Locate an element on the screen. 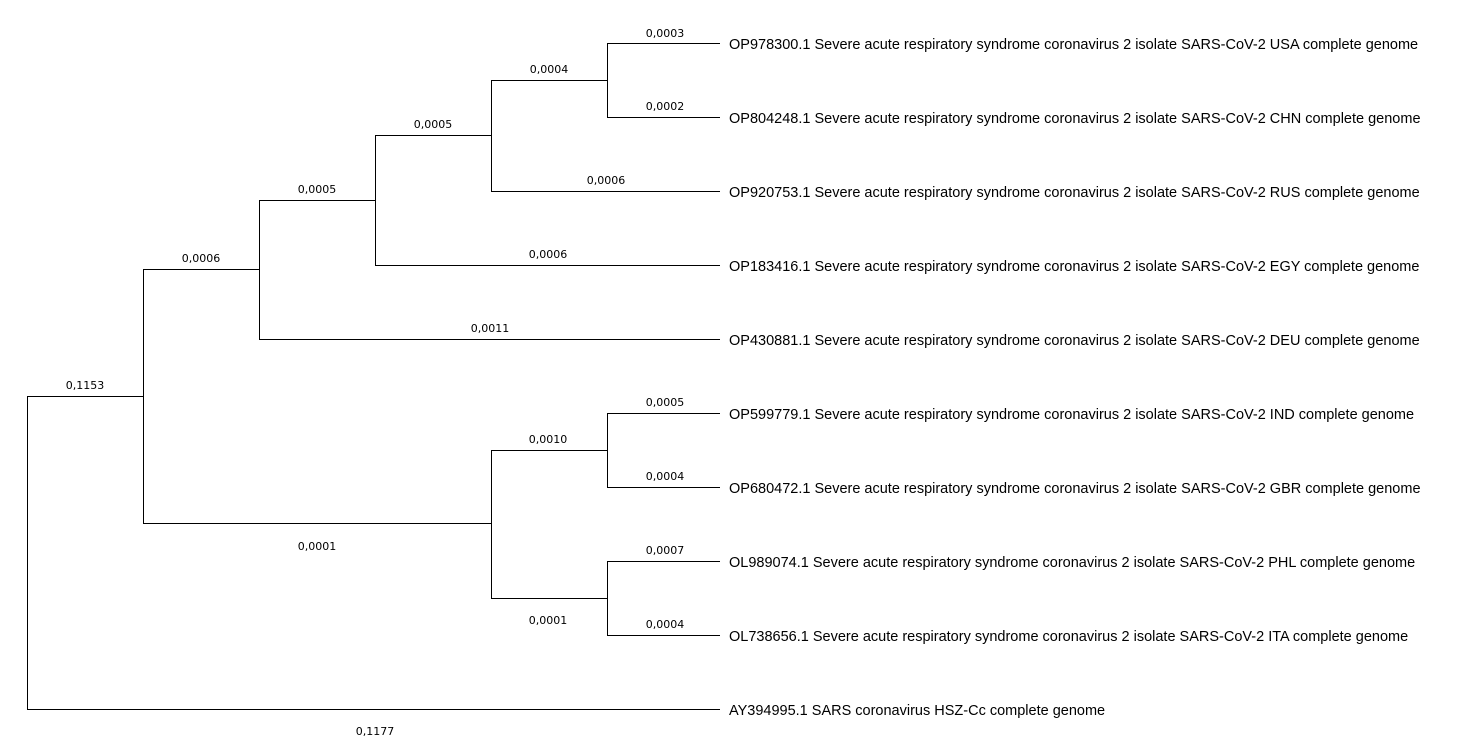 The width and height of the screenshot is (1480, 744). branch-length-ingroup: 0,1153 is located at coordinates (85, 385).